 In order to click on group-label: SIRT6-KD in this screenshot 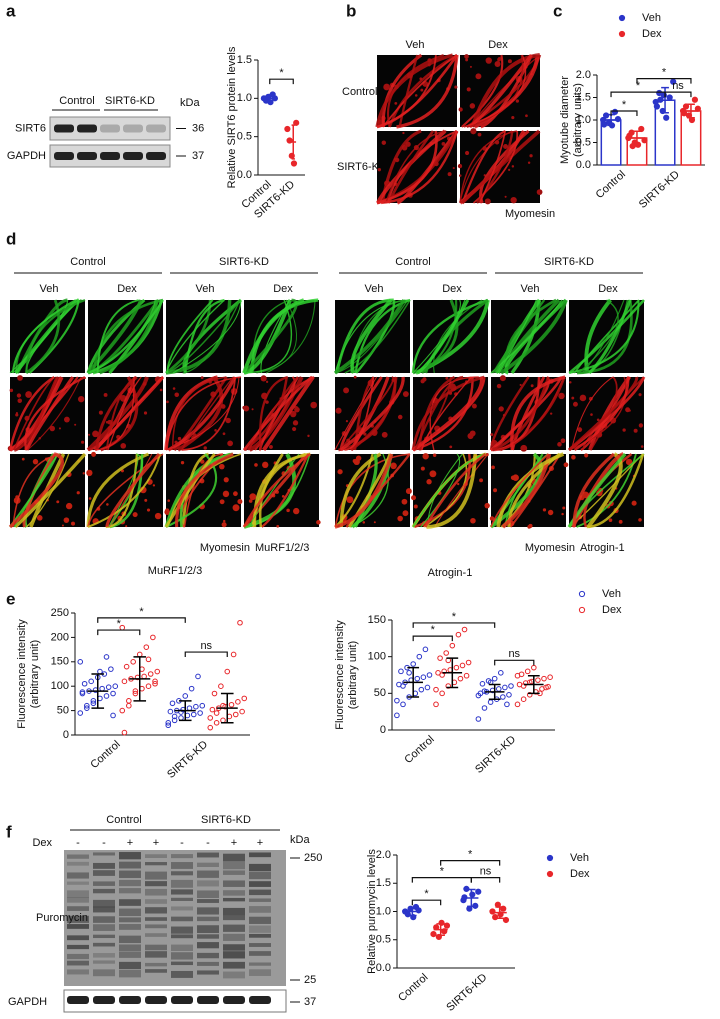, I will do `click(226, 820)`.